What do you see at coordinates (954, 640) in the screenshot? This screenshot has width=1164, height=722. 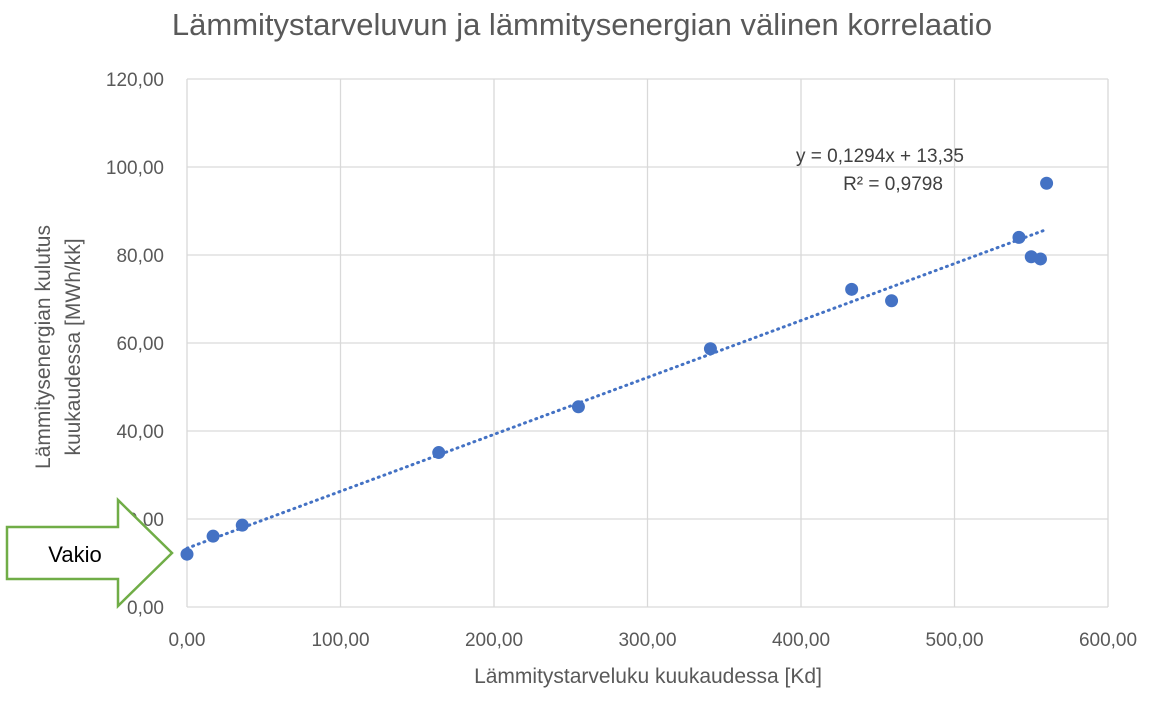 I see `x-tick-label-5: 500,00` at bounding box center [954, 640].